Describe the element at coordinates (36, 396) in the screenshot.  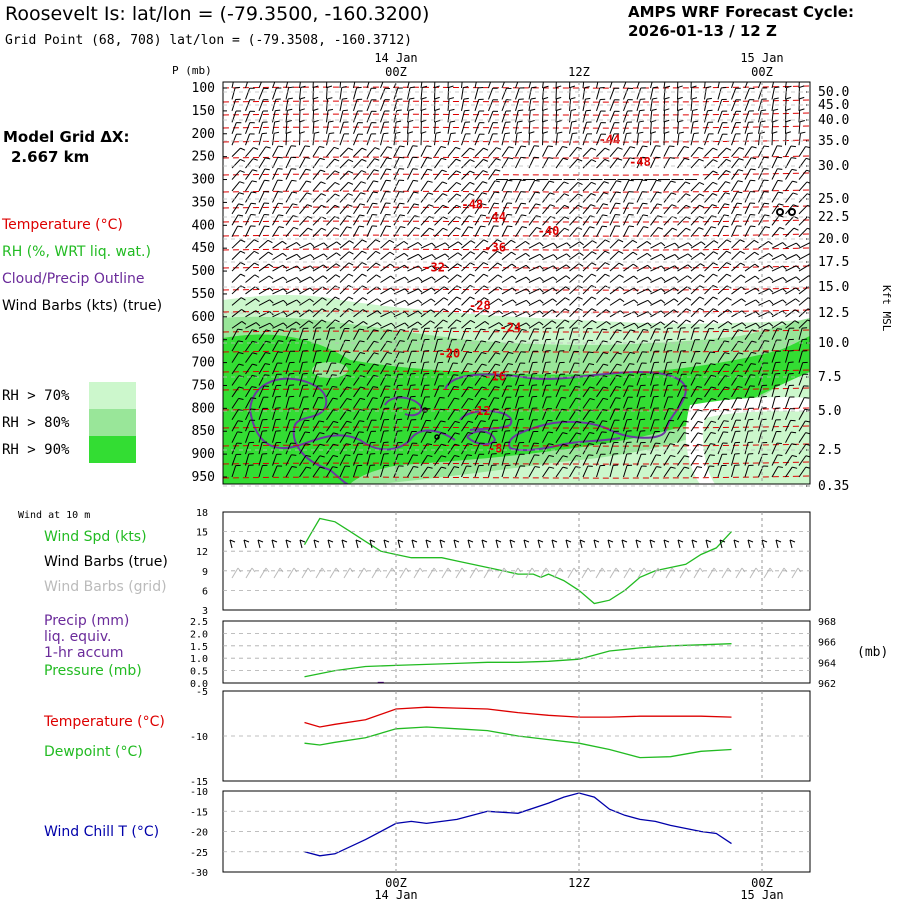
I see `rh-70-label: RH > 70%` at that location.